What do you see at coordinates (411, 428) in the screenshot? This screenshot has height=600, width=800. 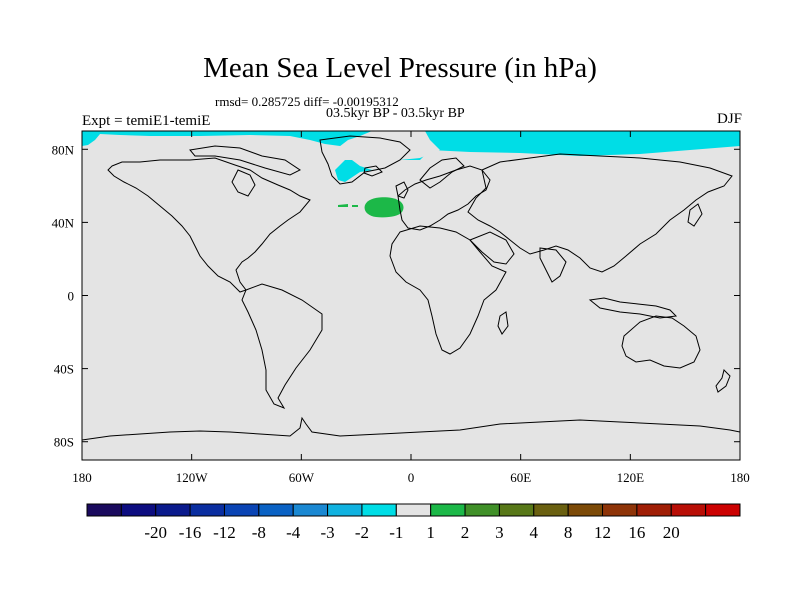 I see `coastline-antarctica` at bounding box center [411, 428].